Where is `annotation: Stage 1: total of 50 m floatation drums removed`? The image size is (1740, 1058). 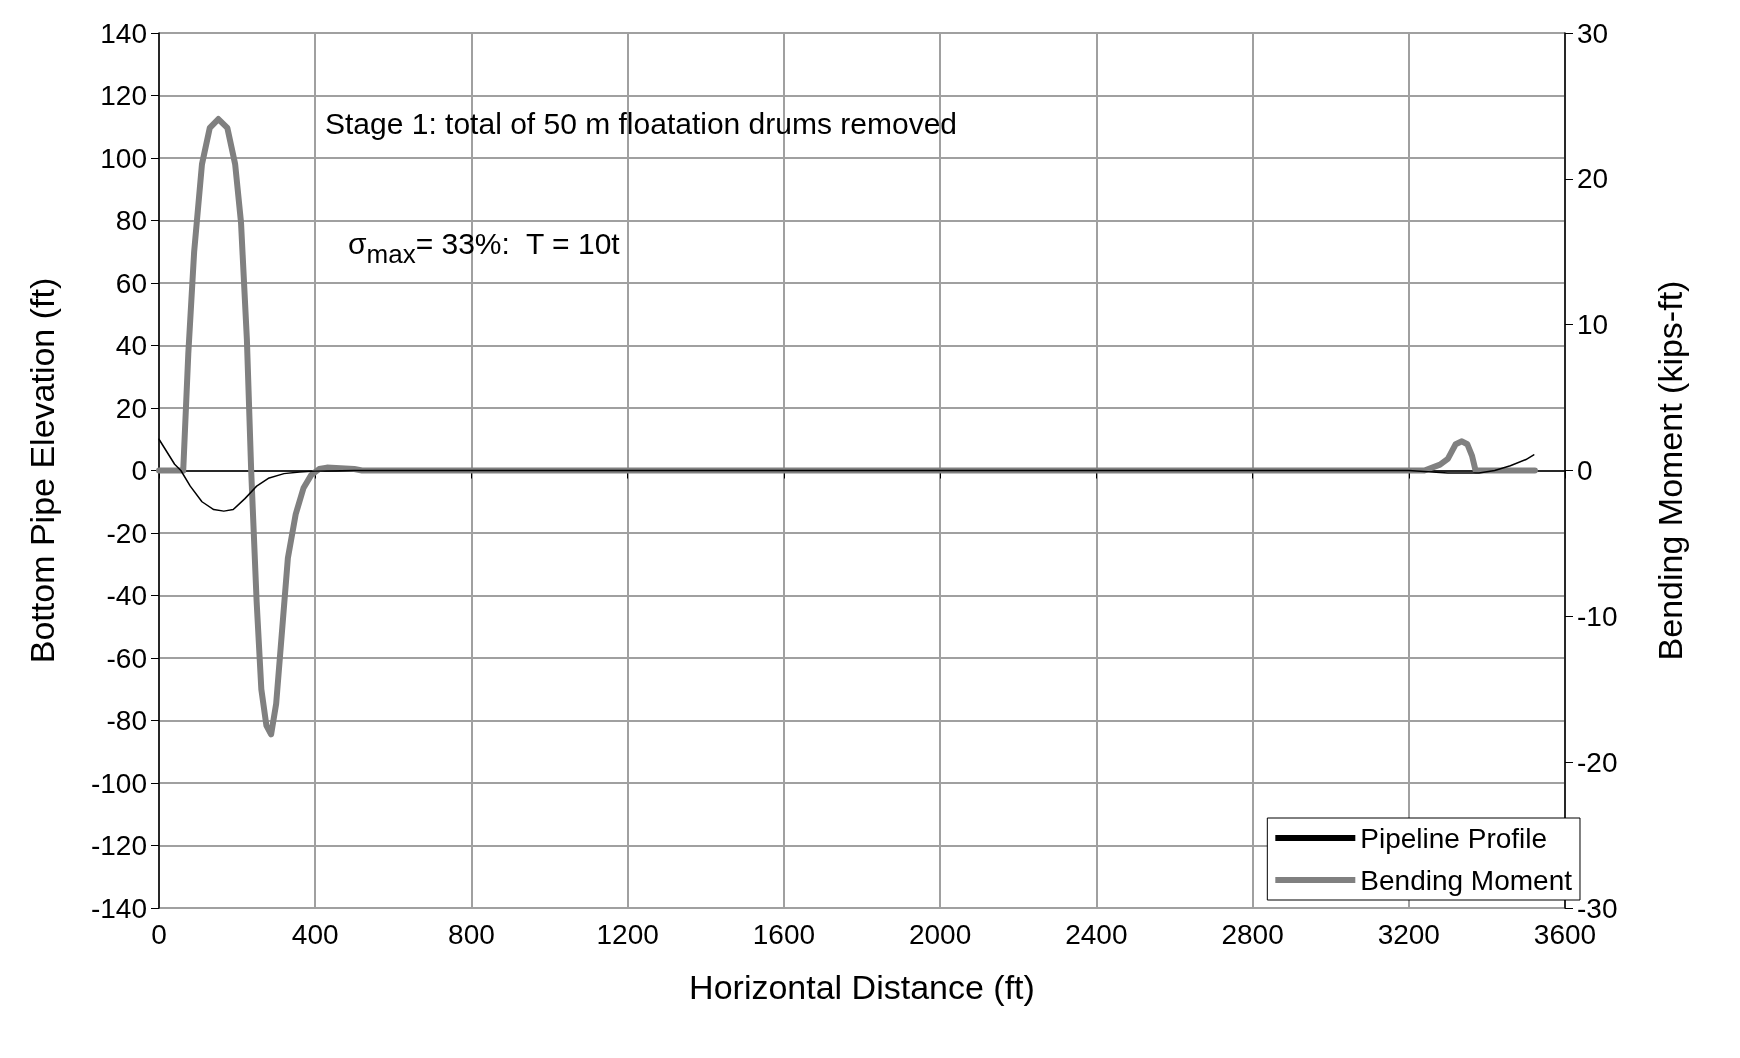
annotation: Stage 1: total of 50 m floatation drums removed is located at coordinates (641, 123).